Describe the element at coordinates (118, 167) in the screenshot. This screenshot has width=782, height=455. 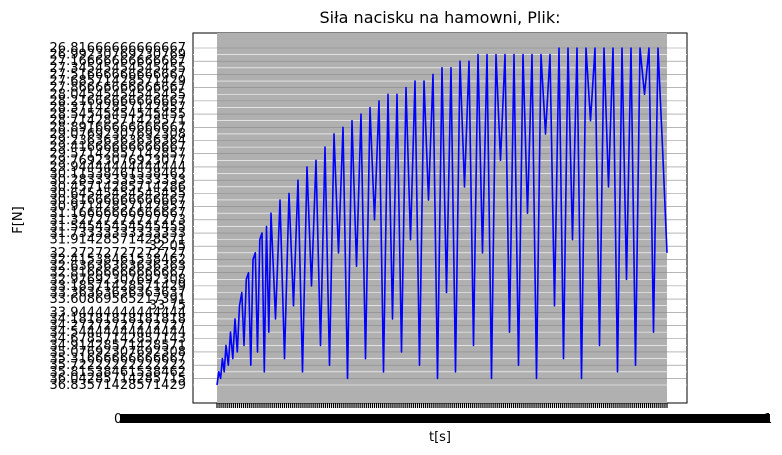
I see `y-tick-label: 29.94444444444444` at that location.